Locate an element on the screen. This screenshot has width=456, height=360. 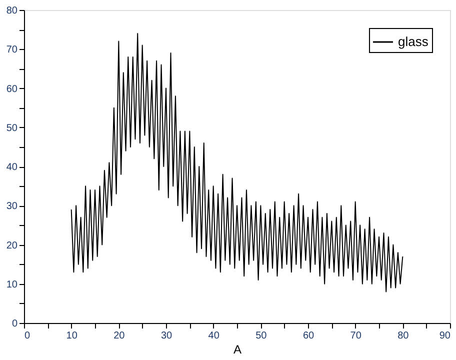
x-tick-label: 30 is located at coordinates (166, 336).